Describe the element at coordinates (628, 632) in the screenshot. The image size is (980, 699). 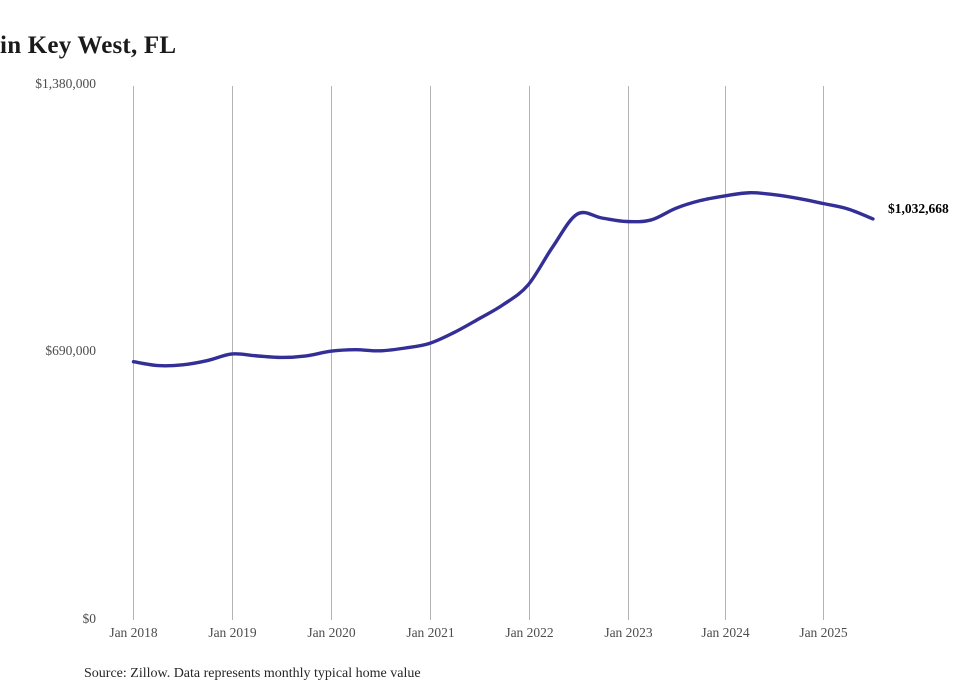
I see `x-axis-tick-jan-2023: Jan 2023` at that location.